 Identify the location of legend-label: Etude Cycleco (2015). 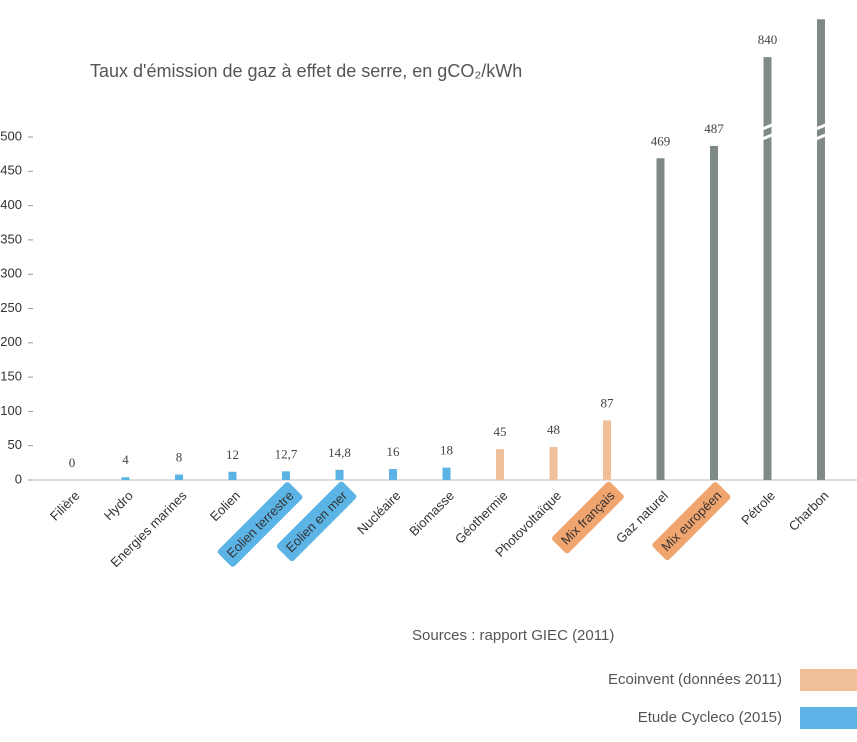
(710, 717).